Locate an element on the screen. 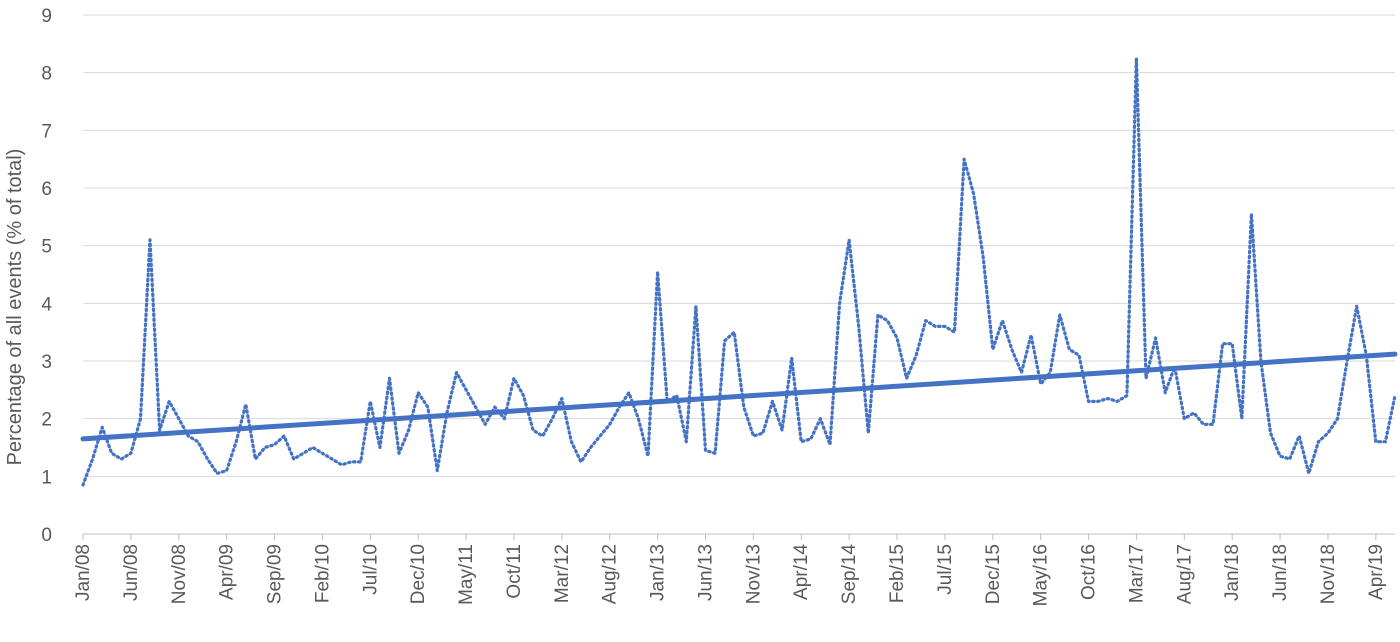 The width and height of the screenshot is (1400, 642). x-tick-label: Nov/13 is located at coordinates (753, 574).